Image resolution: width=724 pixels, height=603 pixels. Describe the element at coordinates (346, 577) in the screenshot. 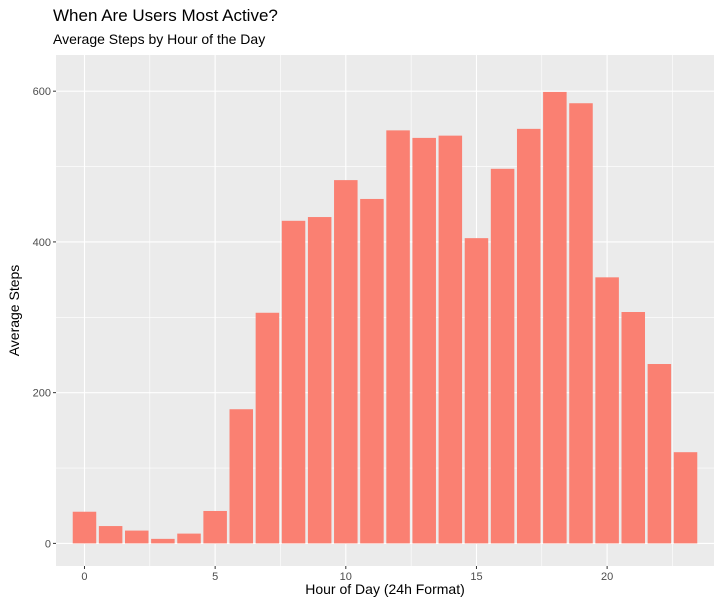

I see `x-tick-label: 10` at that location.